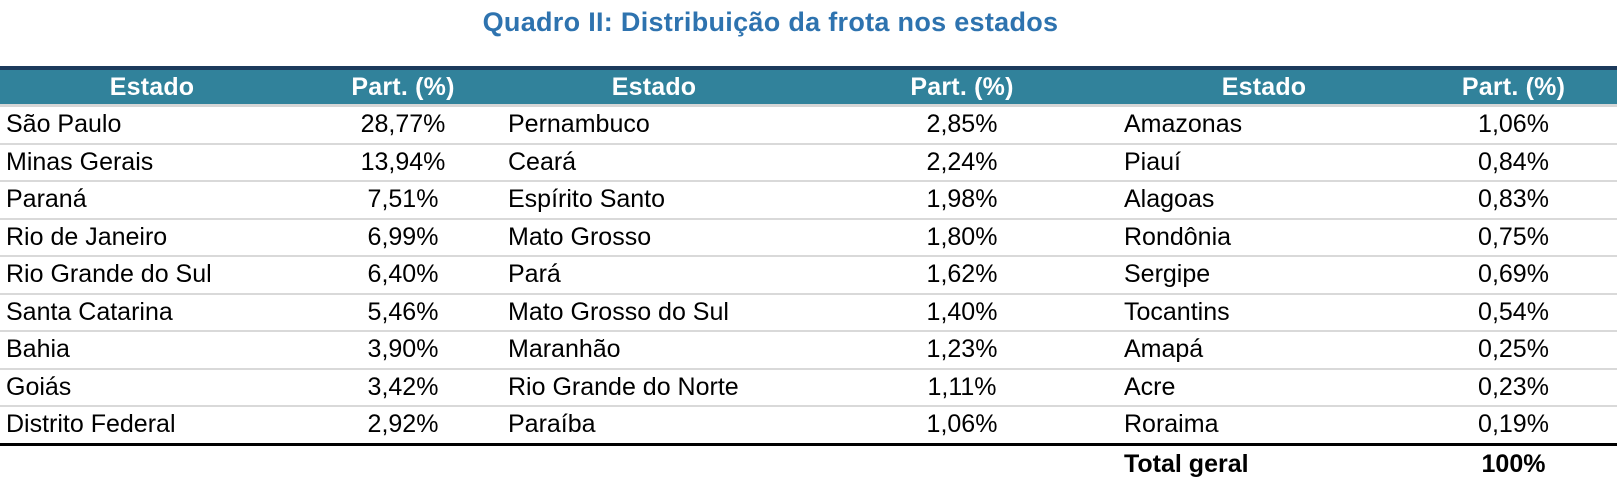  Describe the element at coordinates (87, 236) in the screenshot. I see `state-cell: Rio de Janeiro` at that location.